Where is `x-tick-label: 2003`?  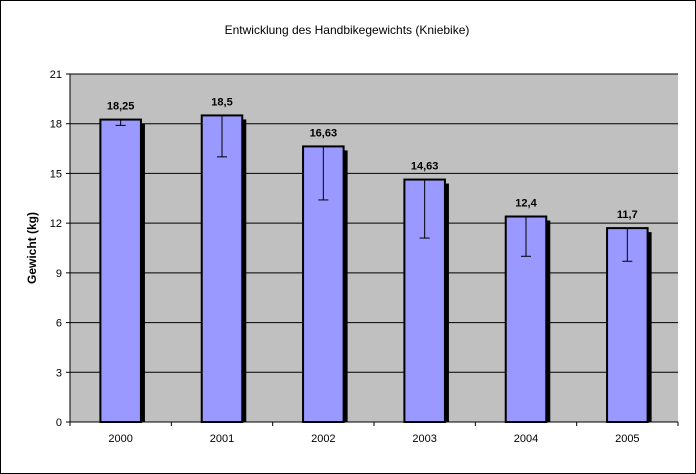 x-tick-label: 2003 is located at coordinates (424, 439).